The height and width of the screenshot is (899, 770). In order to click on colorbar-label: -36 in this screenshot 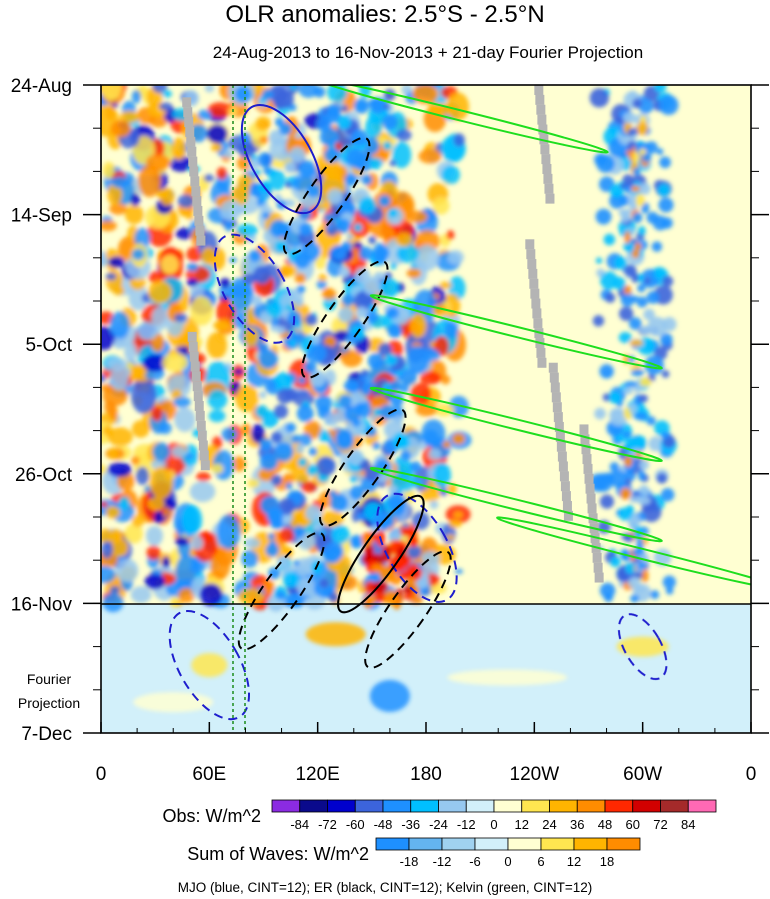, I will do `click(410, 824)`.